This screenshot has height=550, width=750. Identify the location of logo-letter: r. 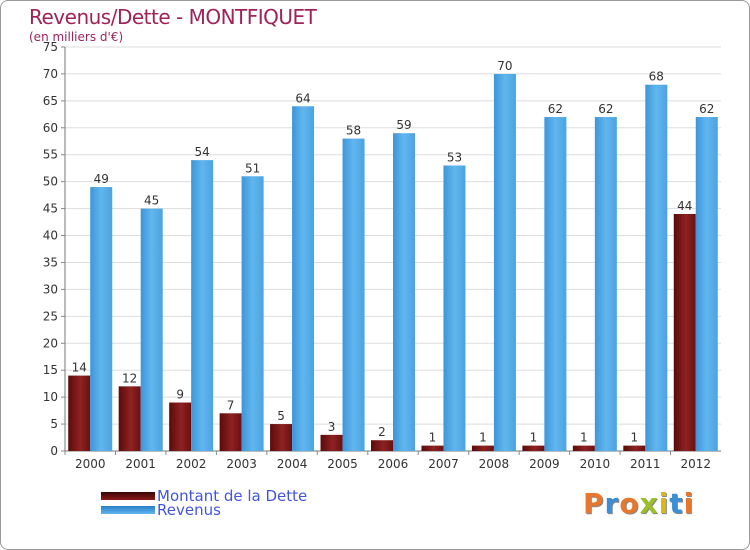
(612, 503).